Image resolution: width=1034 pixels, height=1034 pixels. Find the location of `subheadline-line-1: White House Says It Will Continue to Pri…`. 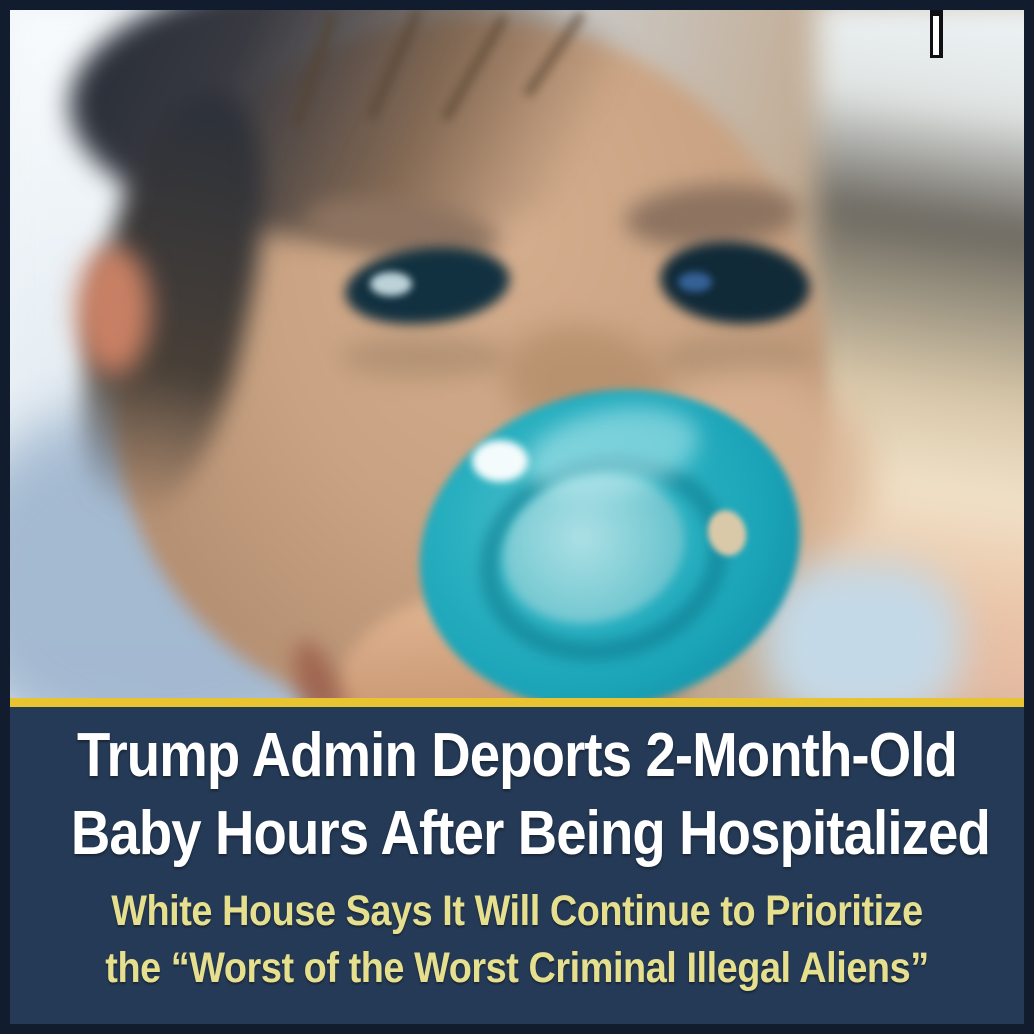

subheadline-line-1: White House Says It Will Continue to Pri… is located at coordinates (517, 911).